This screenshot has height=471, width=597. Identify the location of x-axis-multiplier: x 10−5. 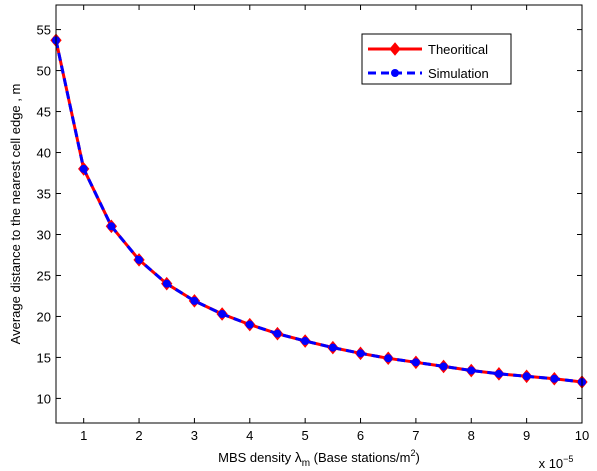
(556, 462).